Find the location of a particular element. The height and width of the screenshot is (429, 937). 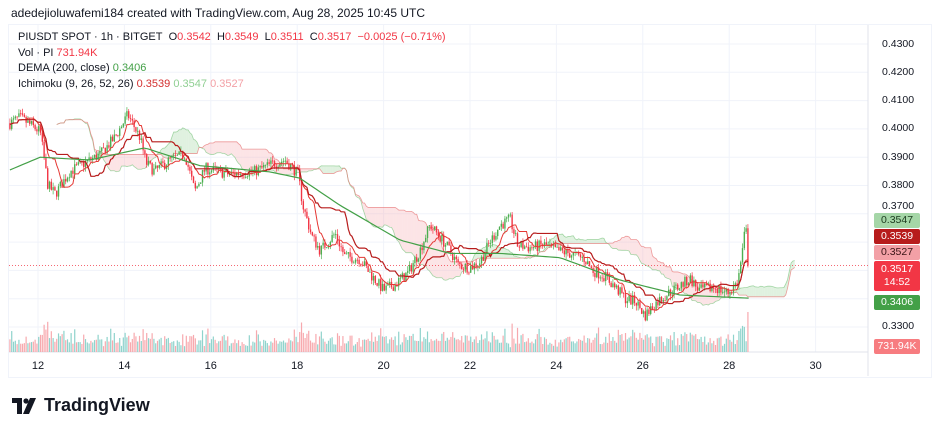

x-tick-label: 22 is located at coordinates (470, 366).